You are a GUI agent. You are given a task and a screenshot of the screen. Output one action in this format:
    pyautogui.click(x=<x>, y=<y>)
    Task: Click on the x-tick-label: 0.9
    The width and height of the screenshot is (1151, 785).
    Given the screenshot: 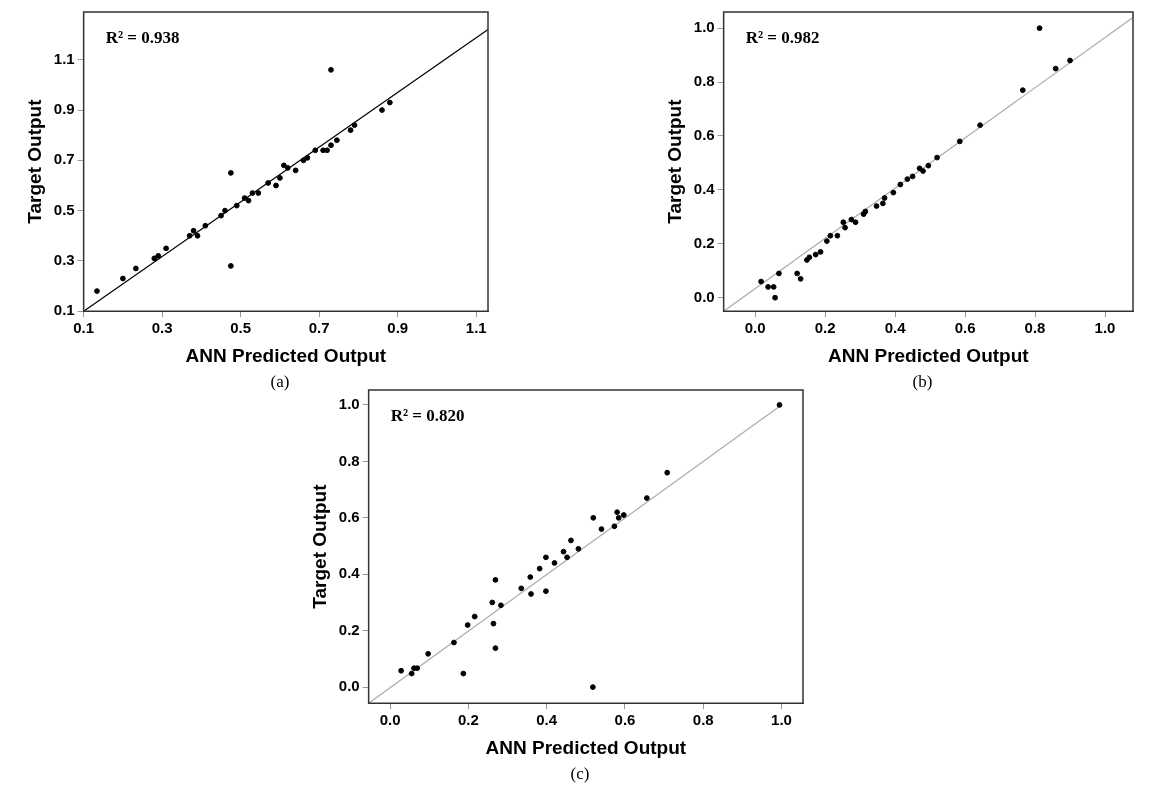 What is the action you would take?
    pyautogui.click(x=398, y=328)
    